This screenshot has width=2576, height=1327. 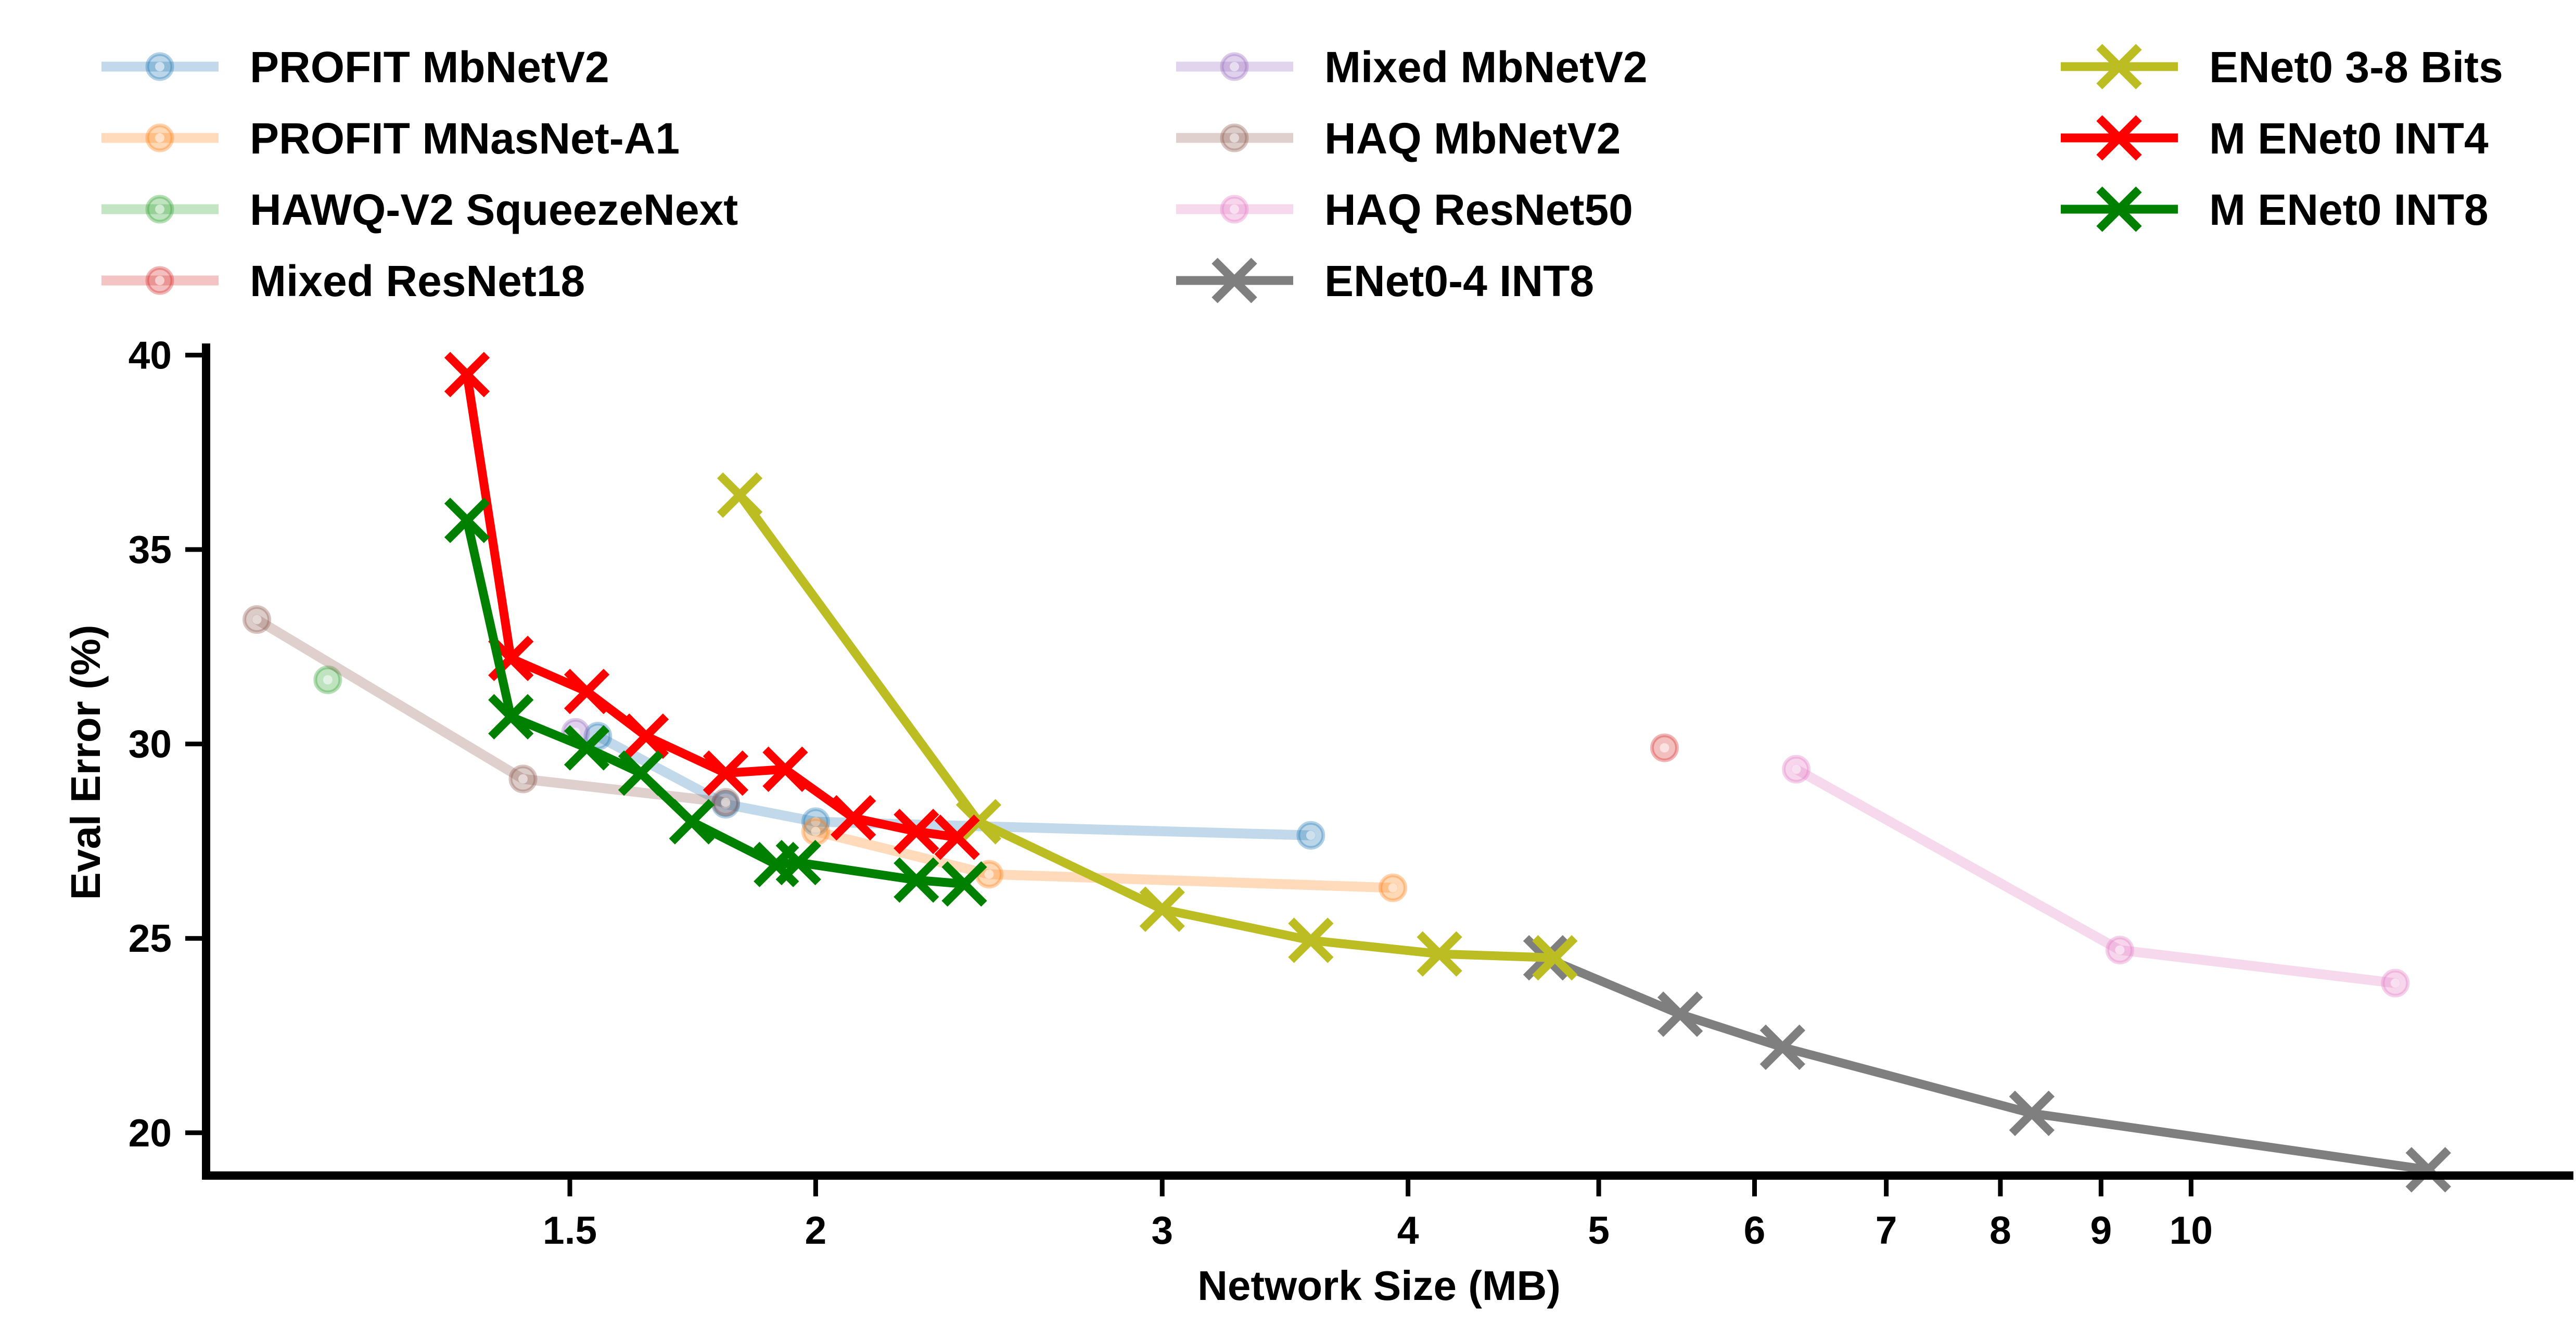 I want to click on x-tick-label: 9, so click(x=2101, y=1230).